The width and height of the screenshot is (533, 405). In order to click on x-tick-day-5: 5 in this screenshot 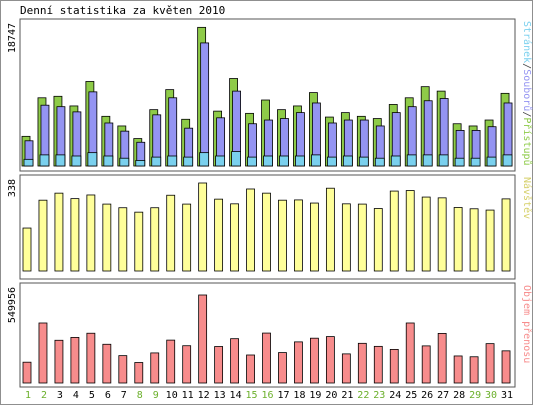, I will do `click(92, 395)`.